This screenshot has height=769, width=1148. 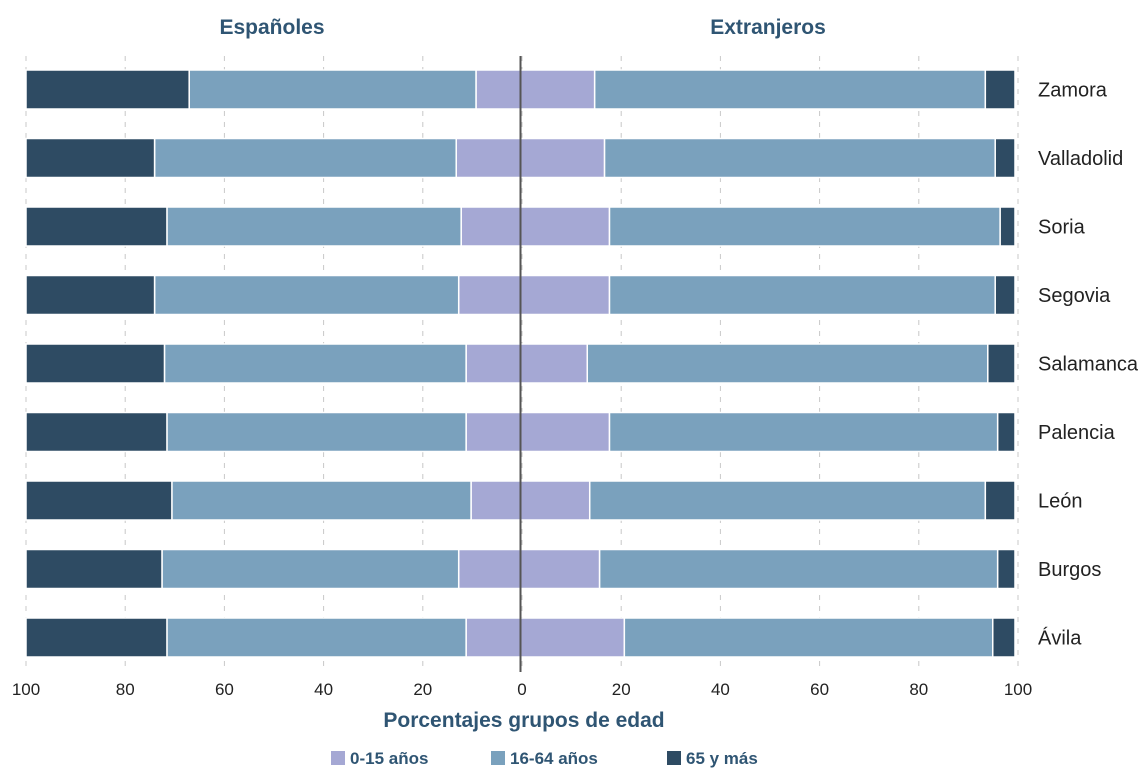 I want to click on category-label: Ávila, so click(x=1060, y=638).